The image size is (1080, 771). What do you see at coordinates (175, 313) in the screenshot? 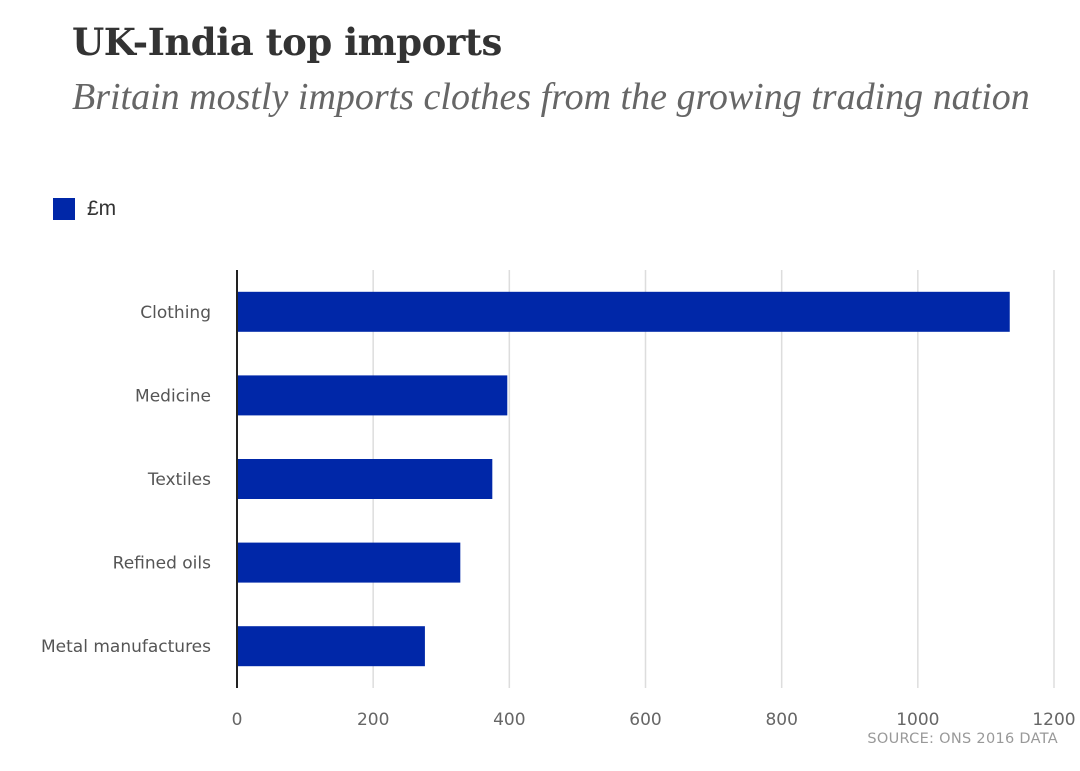
I see `y-category-label: Clothing` at bounding box center [175, 313].